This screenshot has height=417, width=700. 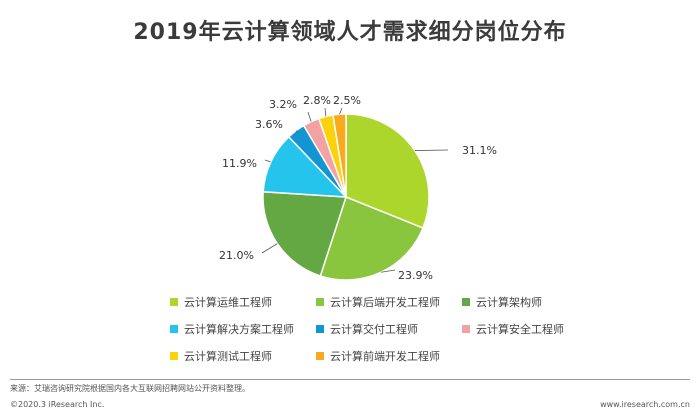 What do you see at coordinates (239, 329) in the screenshot?
I see `legend-label: 云计算解决方案工程师` at bounding box center [239, 329].